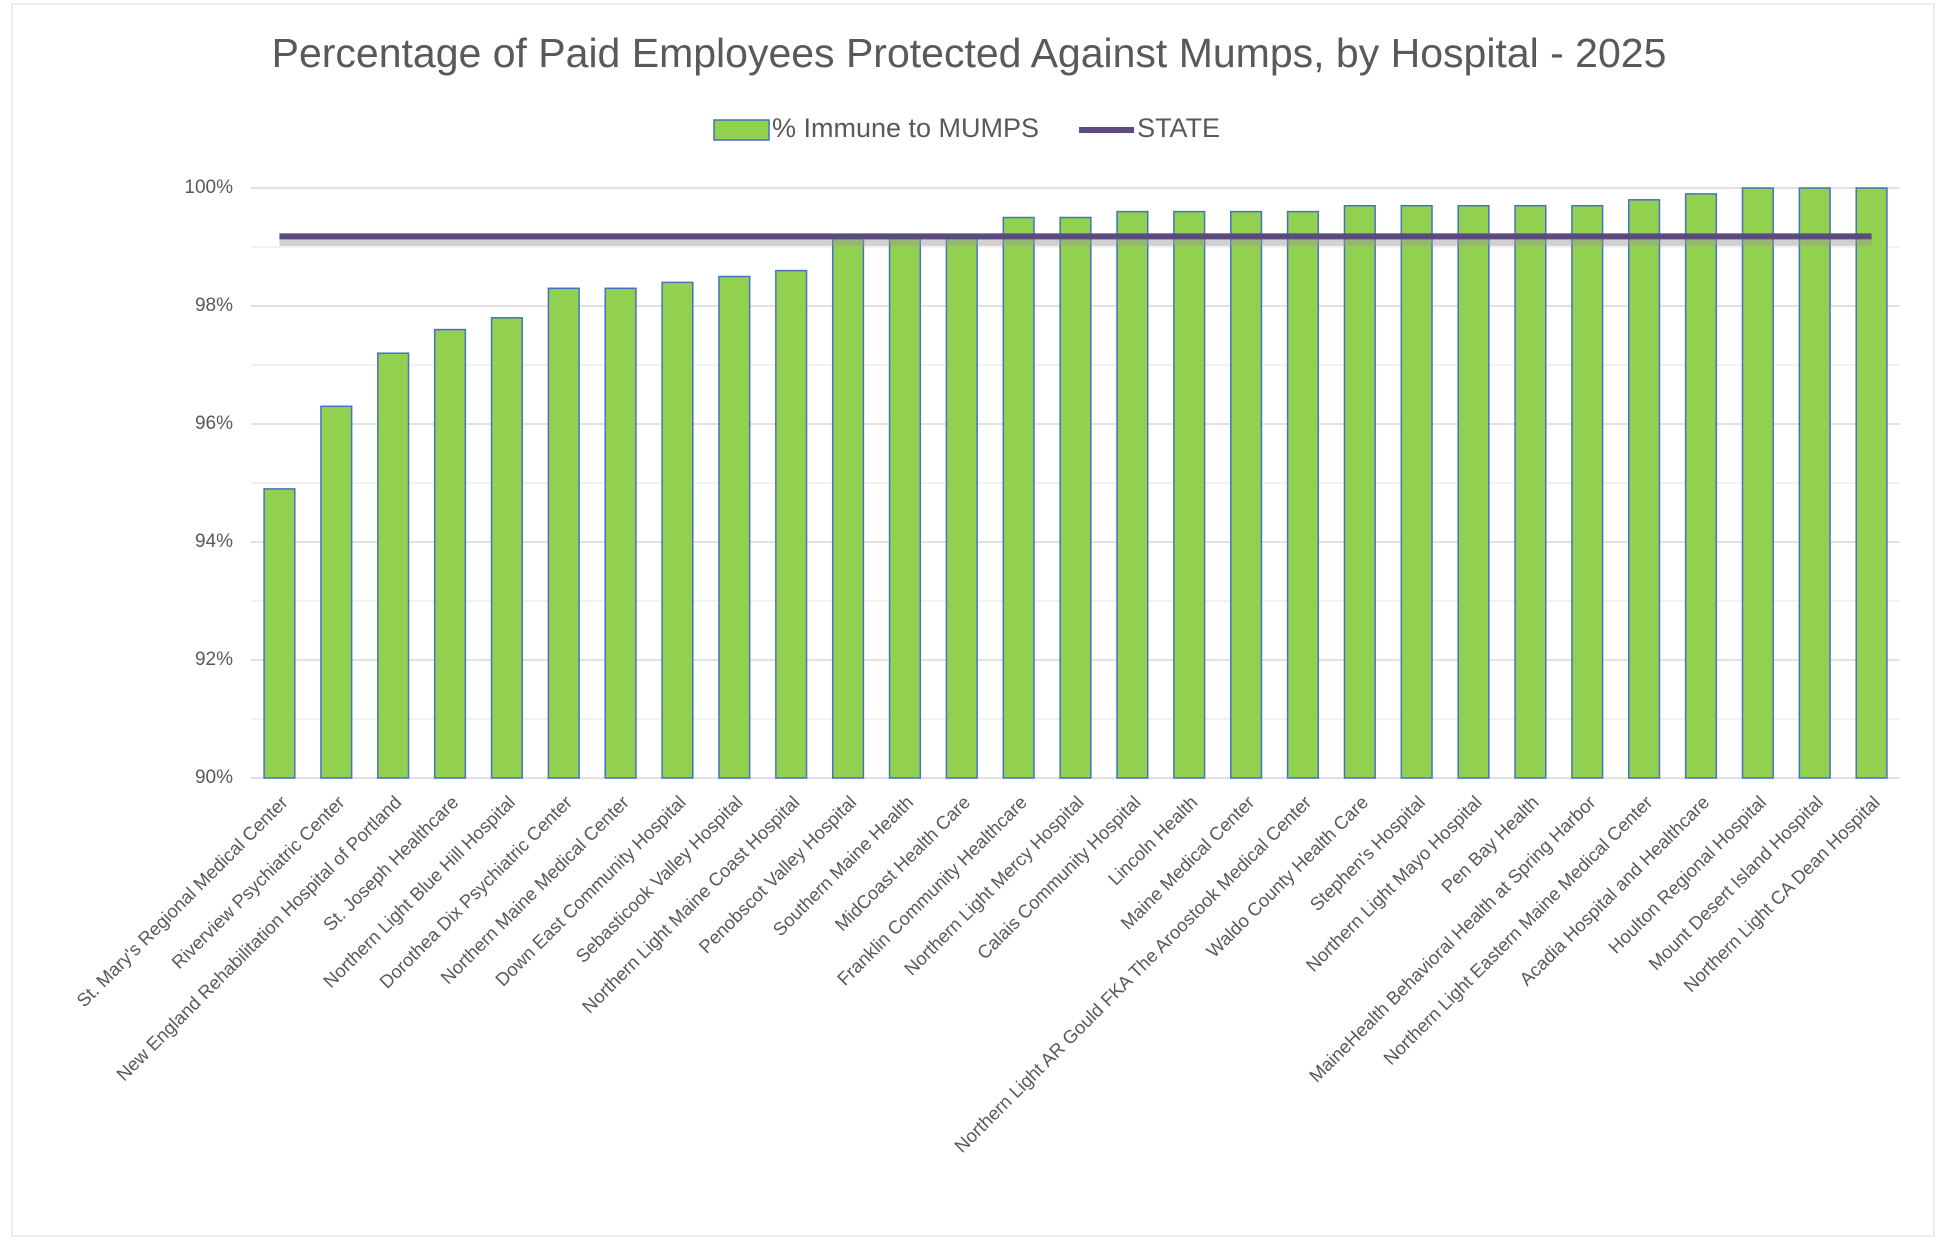 This screenshot has width=1939, height=1241. What do you see at coordinates (208, 187) in the screenshot?
I see `y-tick-label: 100%` at bounding box center [208, 187].